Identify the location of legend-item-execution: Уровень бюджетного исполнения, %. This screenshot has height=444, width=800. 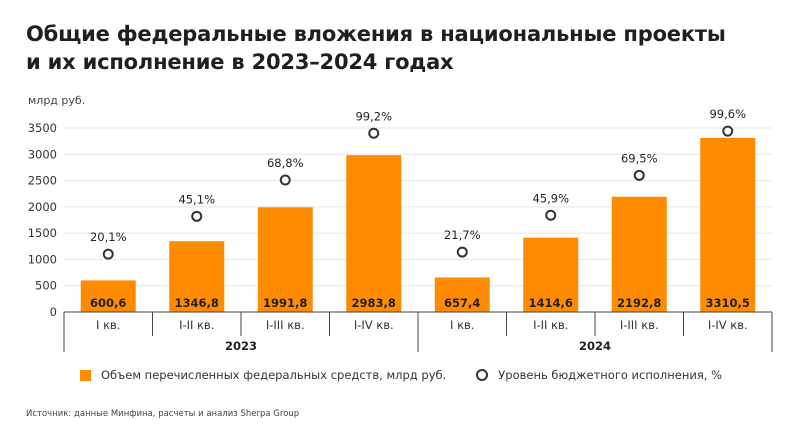
(599, 375).